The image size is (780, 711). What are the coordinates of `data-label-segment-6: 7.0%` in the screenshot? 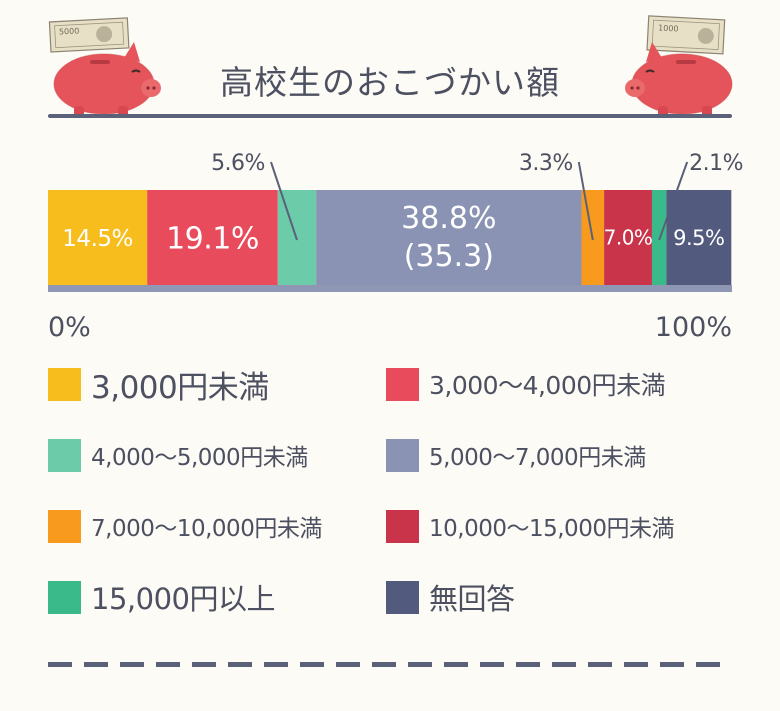 It's located at (628, 238).